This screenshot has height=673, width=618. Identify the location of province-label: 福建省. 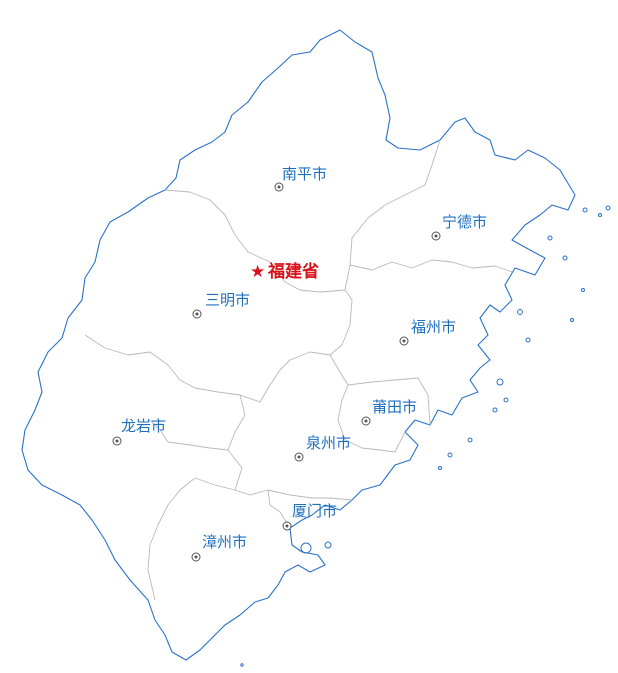
(293, 271).